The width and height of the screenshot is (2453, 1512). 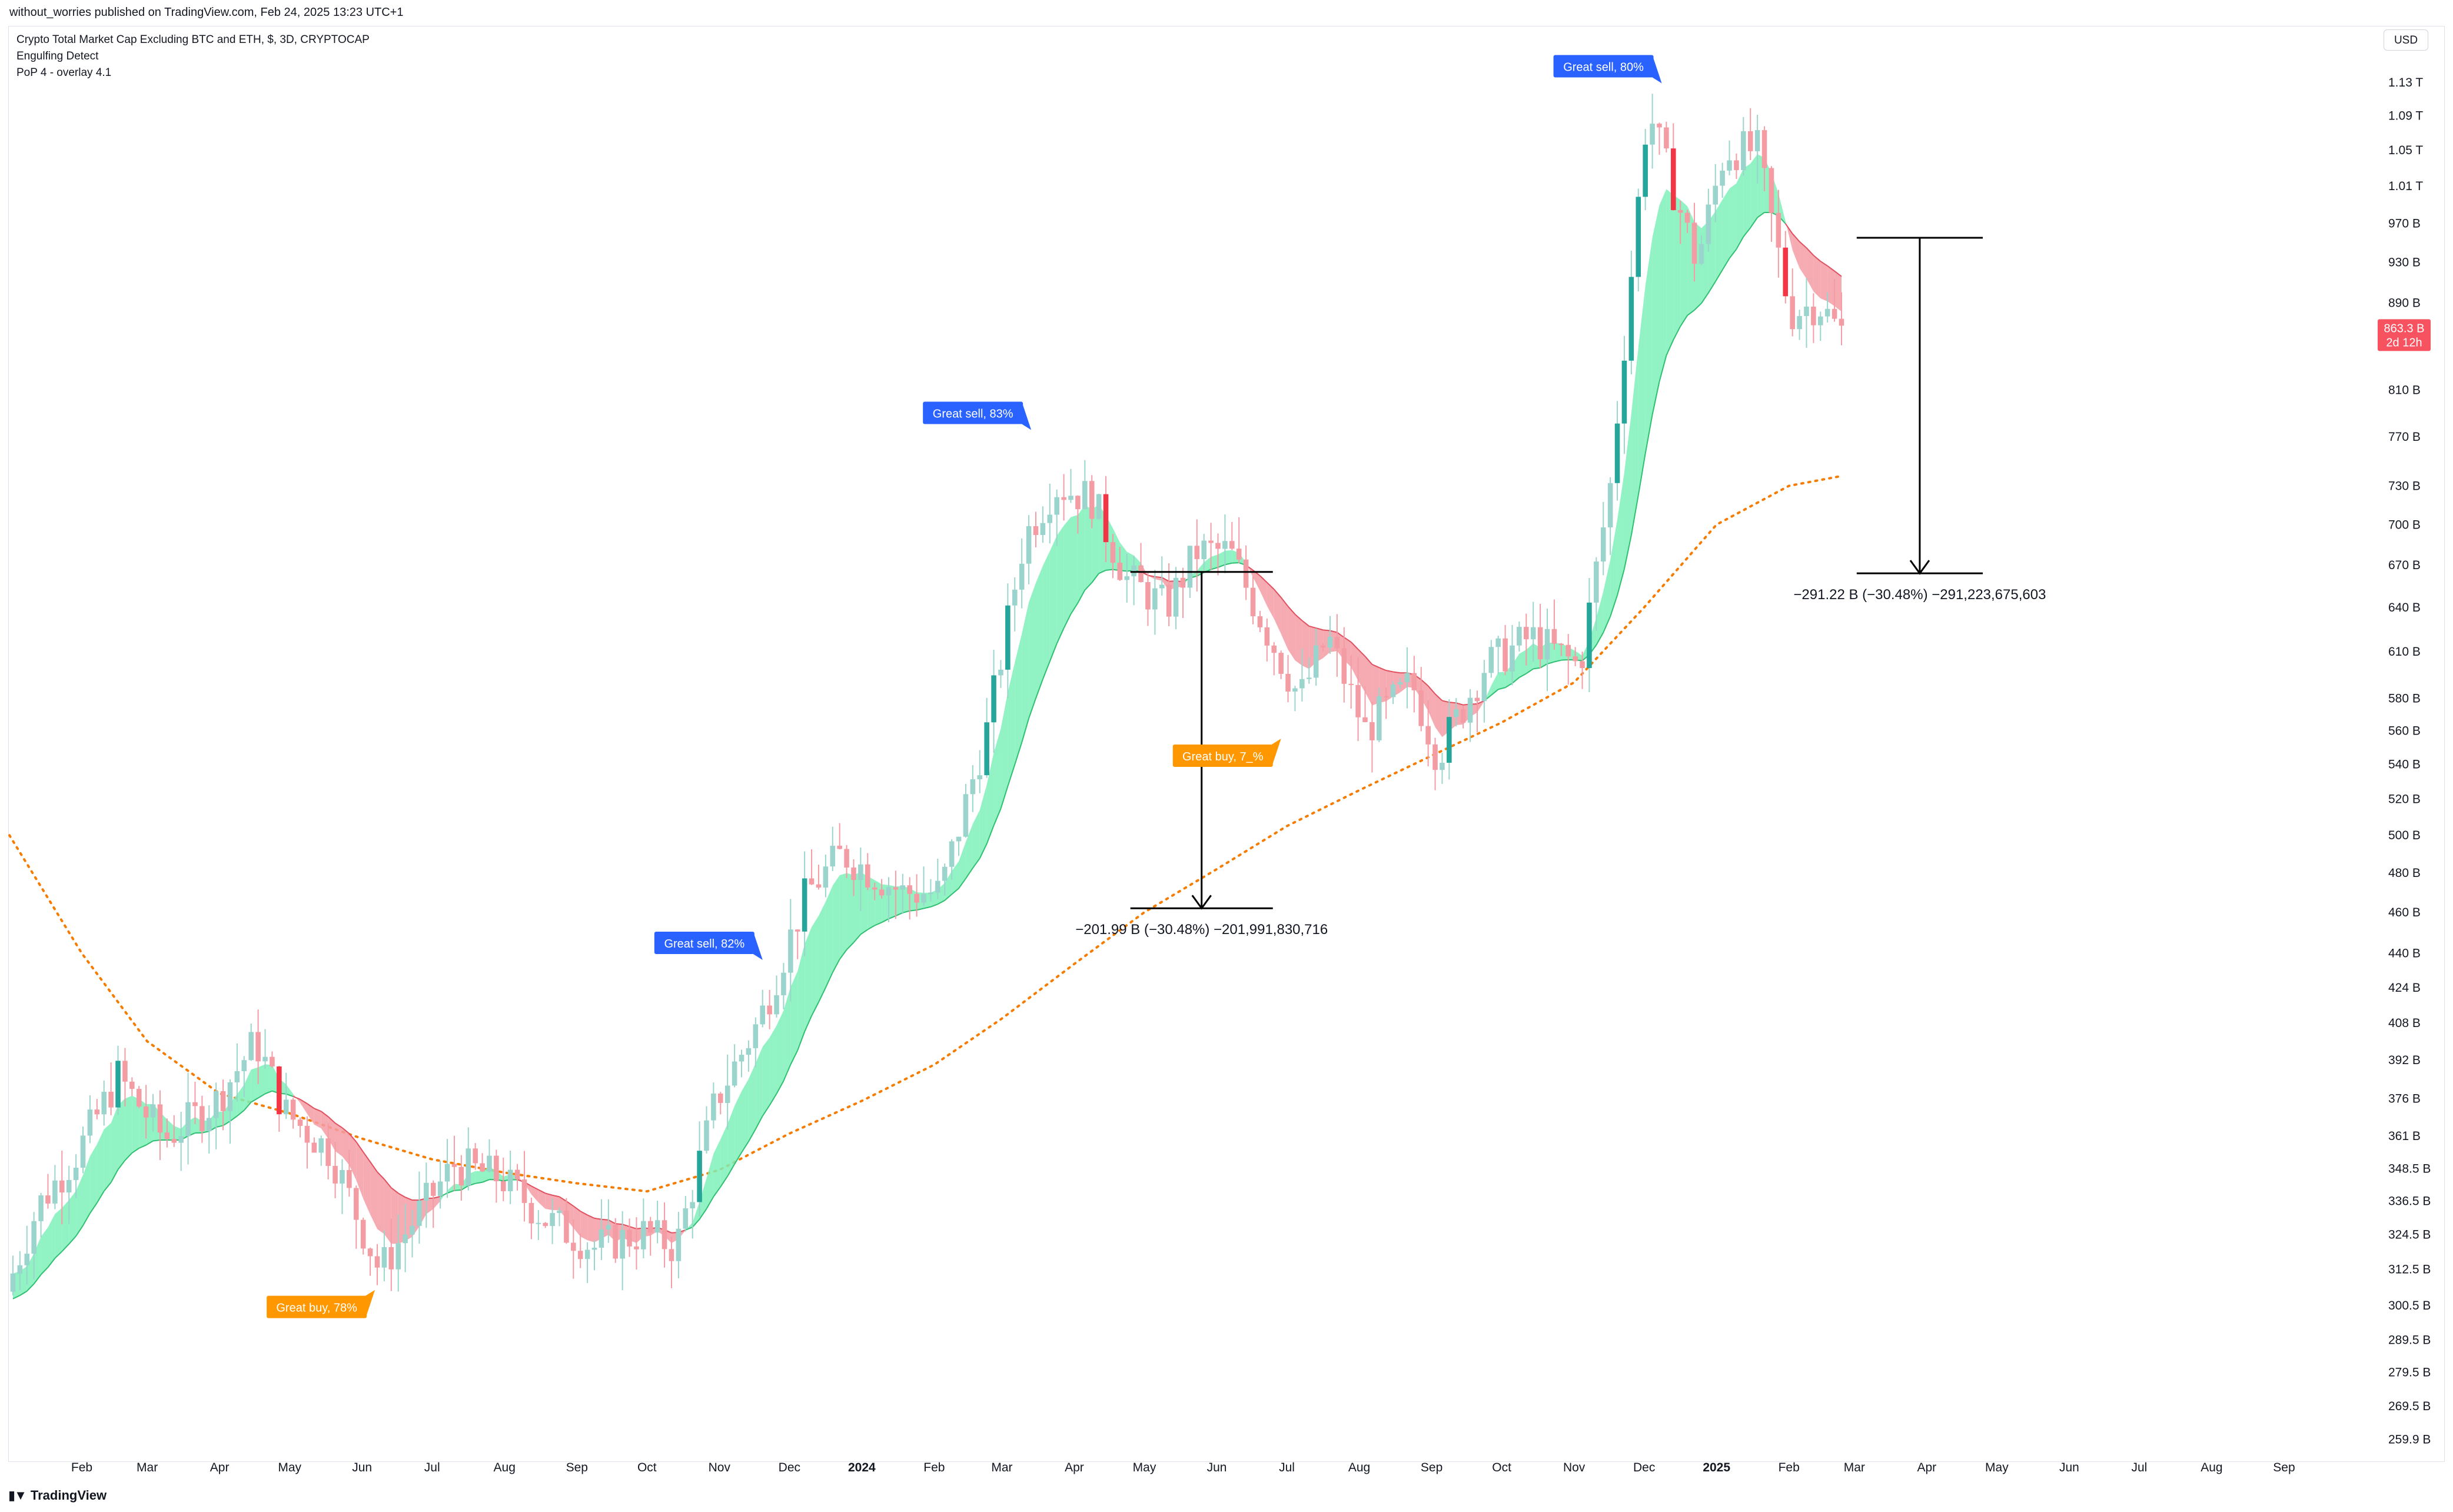 I want to click on great-sell-label: Great sell, 82%, so click(x=708, y=947).